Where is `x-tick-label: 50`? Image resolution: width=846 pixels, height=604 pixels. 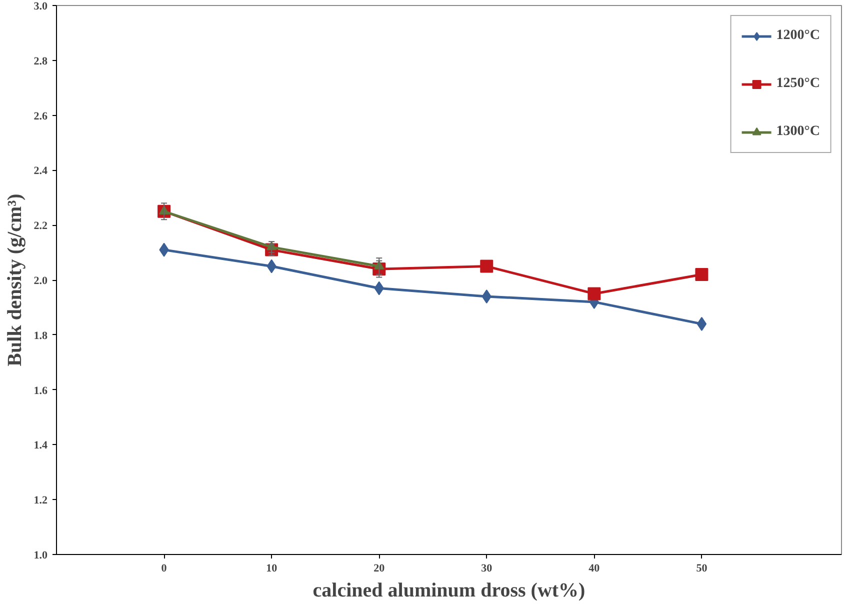 x-tick-label: 50 is located at coordinates (702, 568).